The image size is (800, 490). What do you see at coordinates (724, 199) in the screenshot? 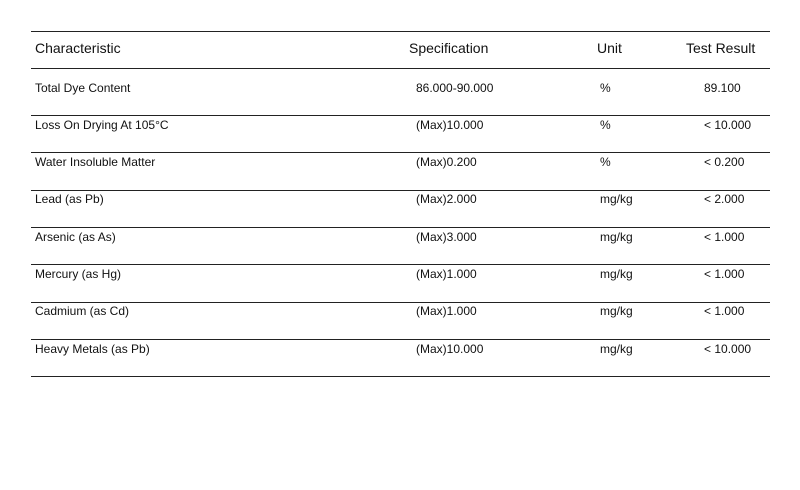
I see `cell-test-result: < 2.000` at bounding box center [724, 199].